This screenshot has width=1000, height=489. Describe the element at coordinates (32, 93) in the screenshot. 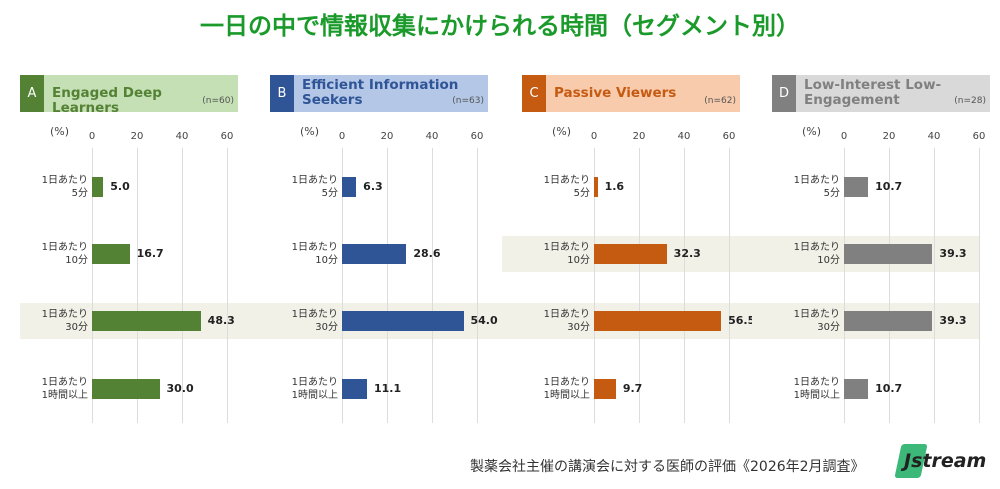

I see `panel-letter: A` at that location.